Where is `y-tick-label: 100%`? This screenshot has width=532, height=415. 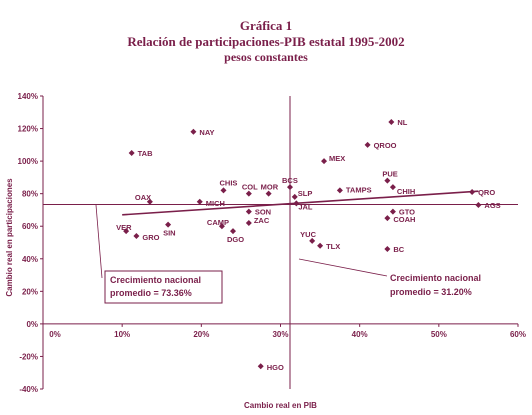
y-tick-label: 100% is located at coordinates (28, 161).